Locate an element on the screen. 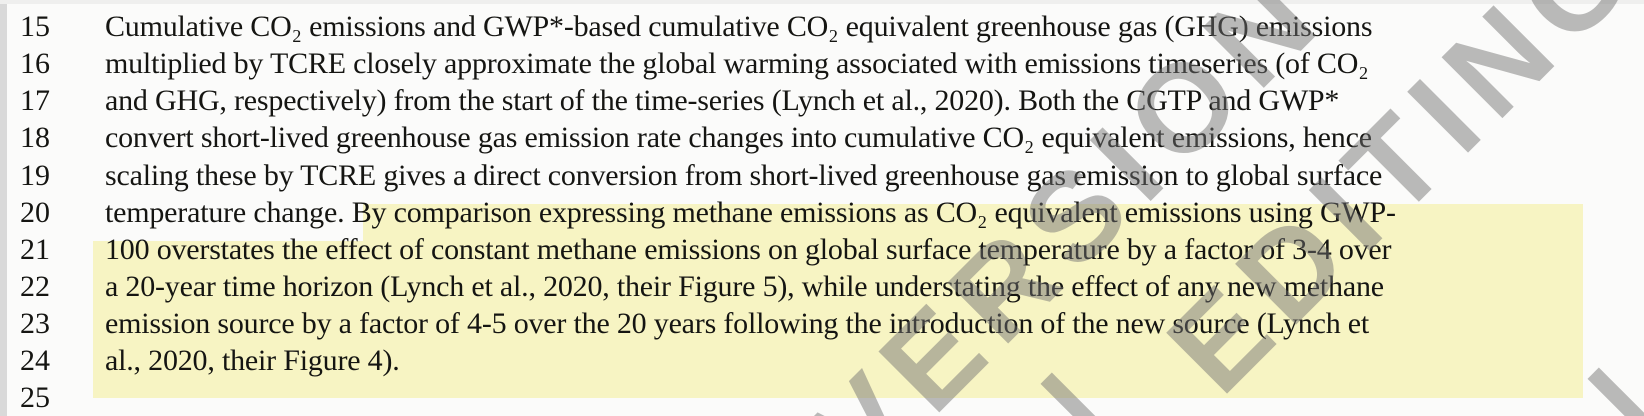 Image resolution: width=1644 pixels, height=416 pixels. line-number: 25 is located at coordinates (35, 398).